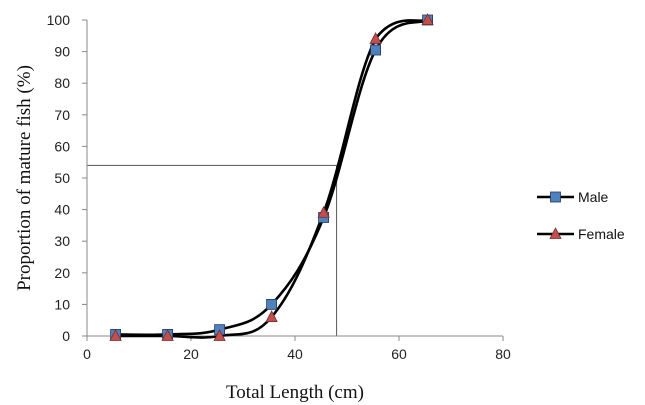  I want to click on y-tick-label: 30, so click(62, 241).